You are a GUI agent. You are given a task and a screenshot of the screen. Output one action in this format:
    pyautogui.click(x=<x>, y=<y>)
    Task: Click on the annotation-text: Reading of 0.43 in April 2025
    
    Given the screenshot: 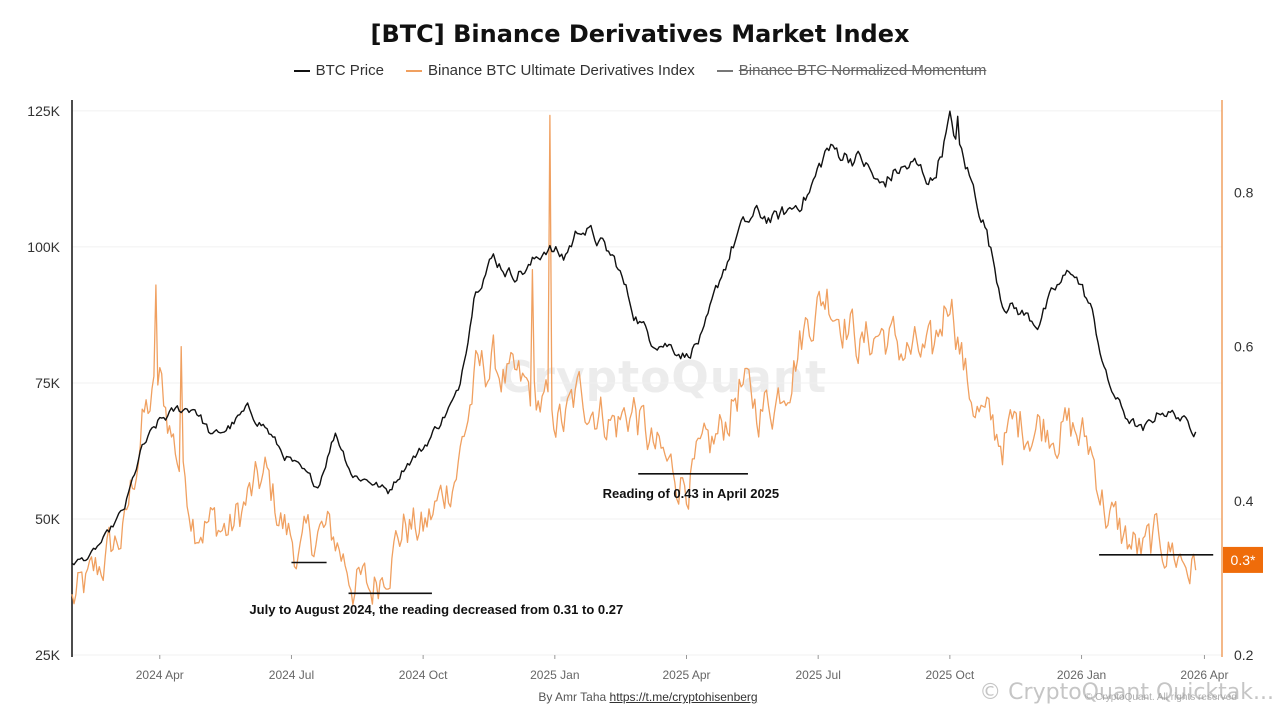 What is the action you would take?
    pyautogui.click(x=691, y=493)
    